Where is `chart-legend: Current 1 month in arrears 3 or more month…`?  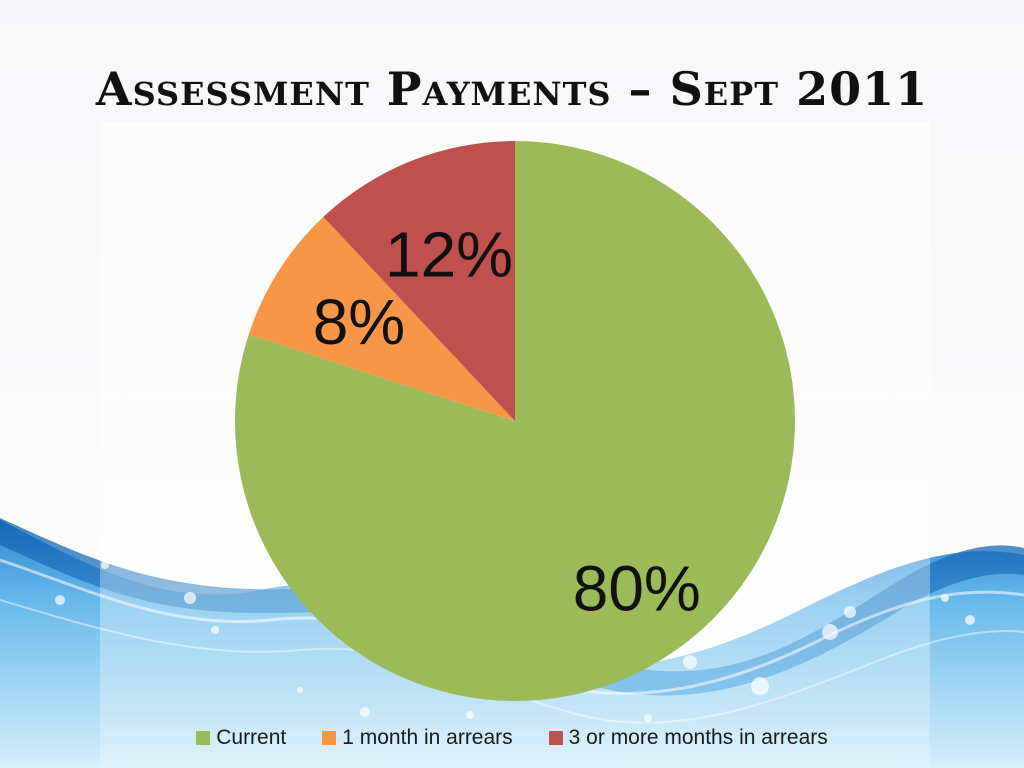 chart-legend: Current 1 month in arrears 3 or more month… is located at coordinates (512, 738).